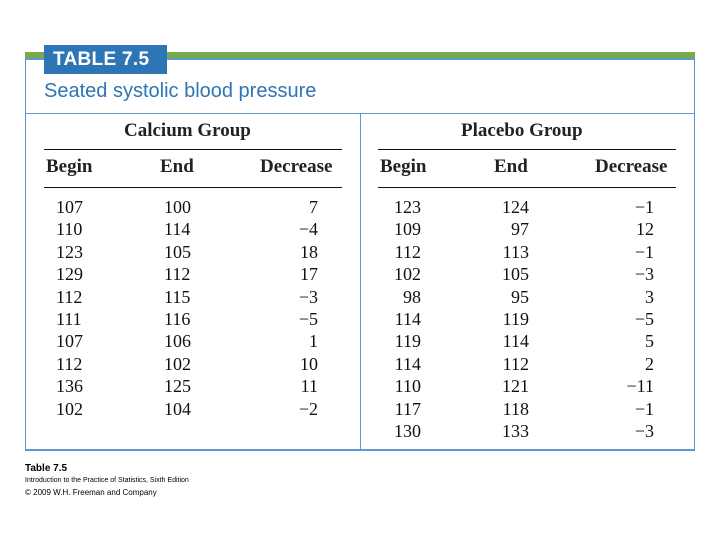 This screenshot has height=540, width=720. I want to click on header-rule, so click(360, 59).